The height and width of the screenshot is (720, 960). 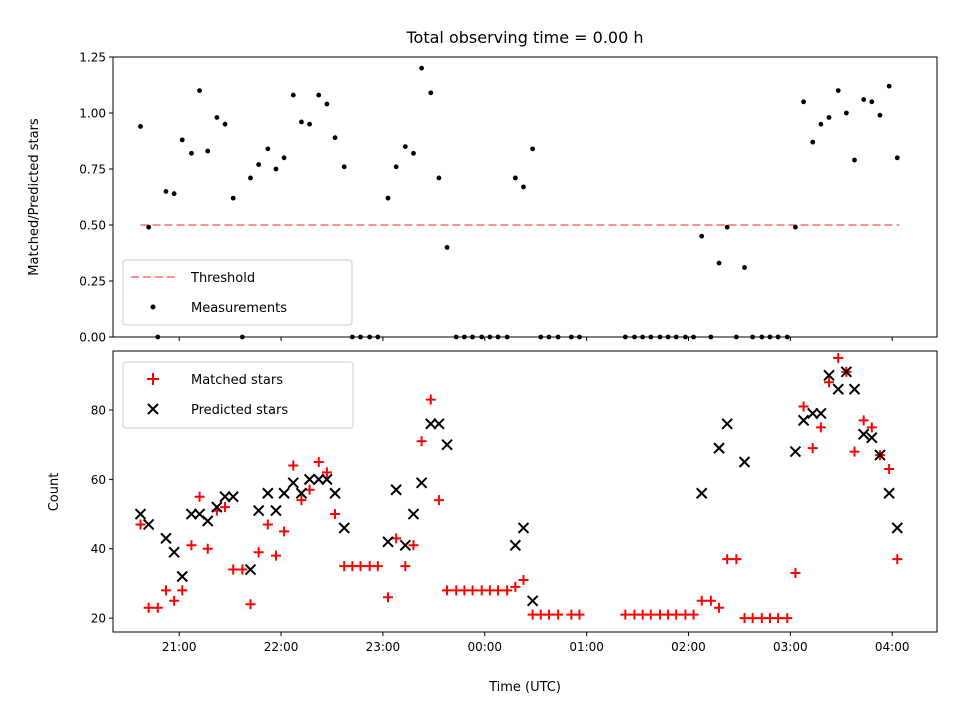 I want to click on legend-box, so click(x=237, y=292).